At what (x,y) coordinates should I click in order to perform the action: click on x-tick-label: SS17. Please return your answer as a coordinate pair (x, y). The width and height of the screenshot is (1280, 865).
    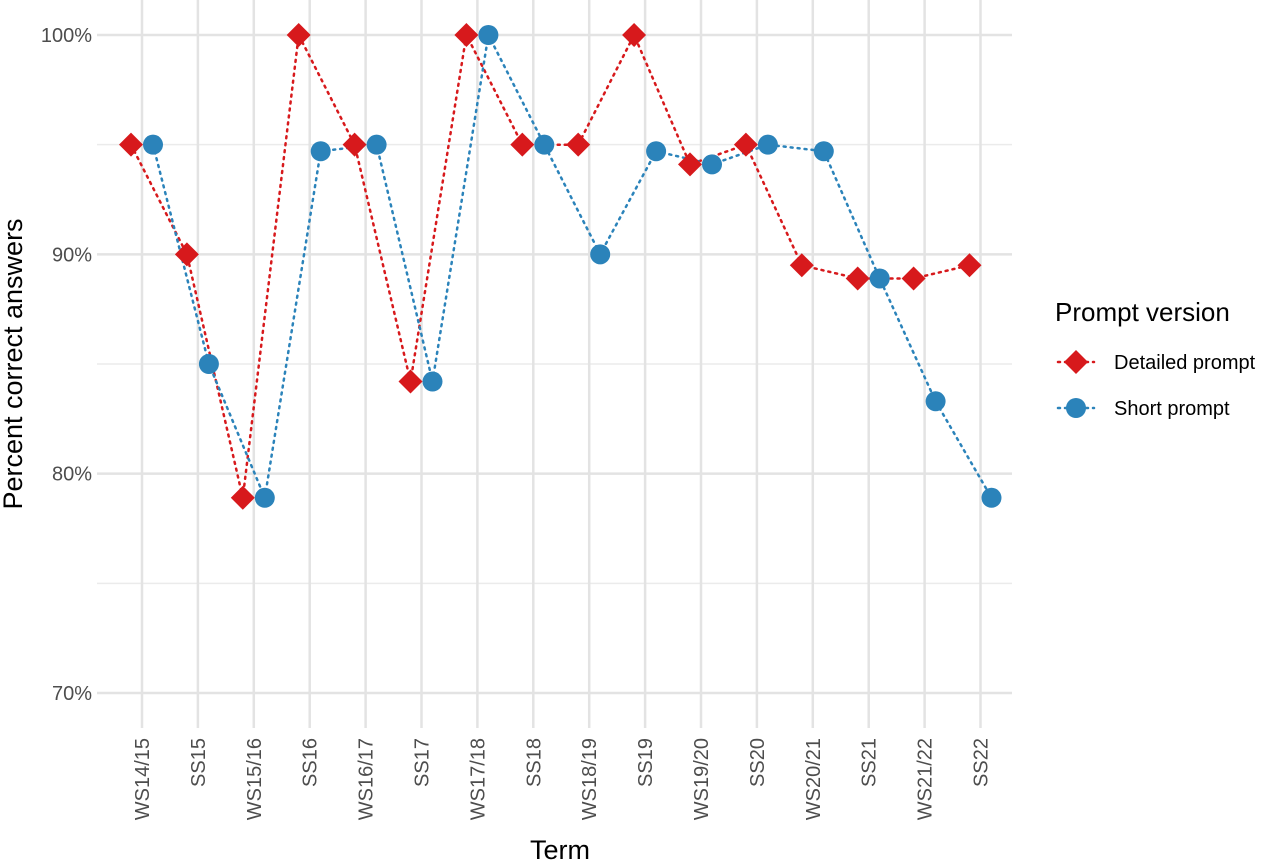
    Looking at the image, I should click on (423, 762).